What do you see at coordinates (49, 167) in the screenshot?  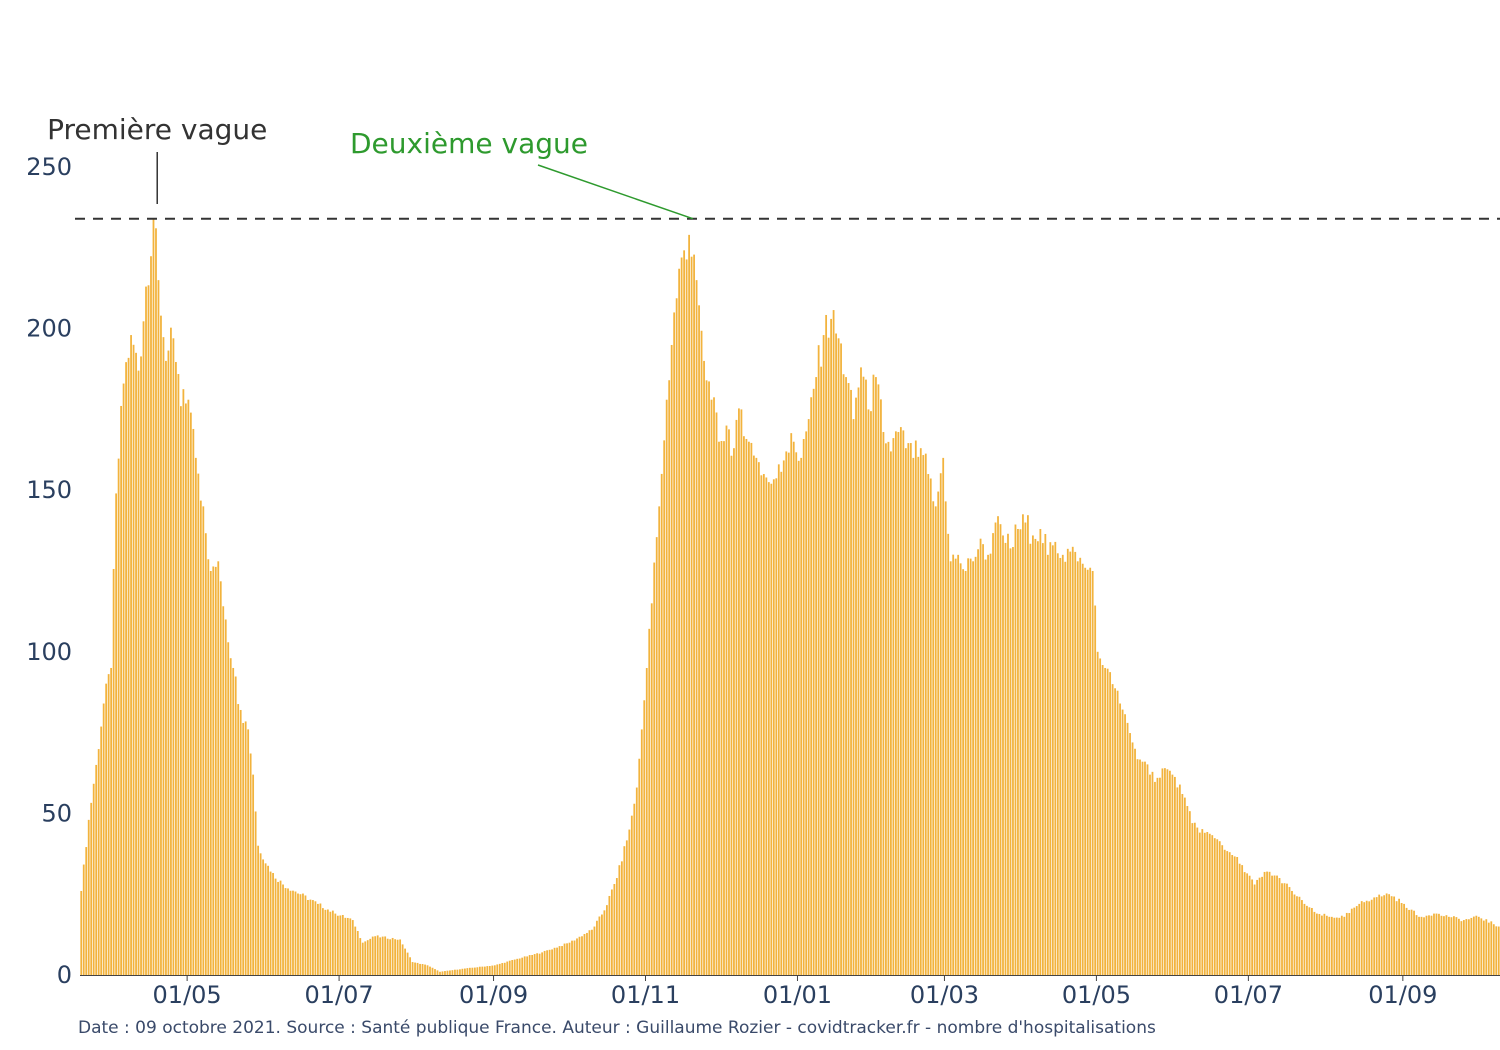 I see `y-tick-label: 250` at bounding box center [49, 167].